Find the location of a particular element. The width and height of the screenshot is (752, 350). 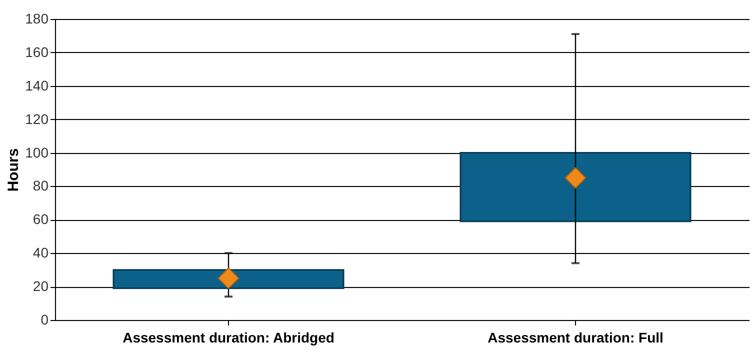

y-axis-title: Hours is located at coordinates (13, 170).